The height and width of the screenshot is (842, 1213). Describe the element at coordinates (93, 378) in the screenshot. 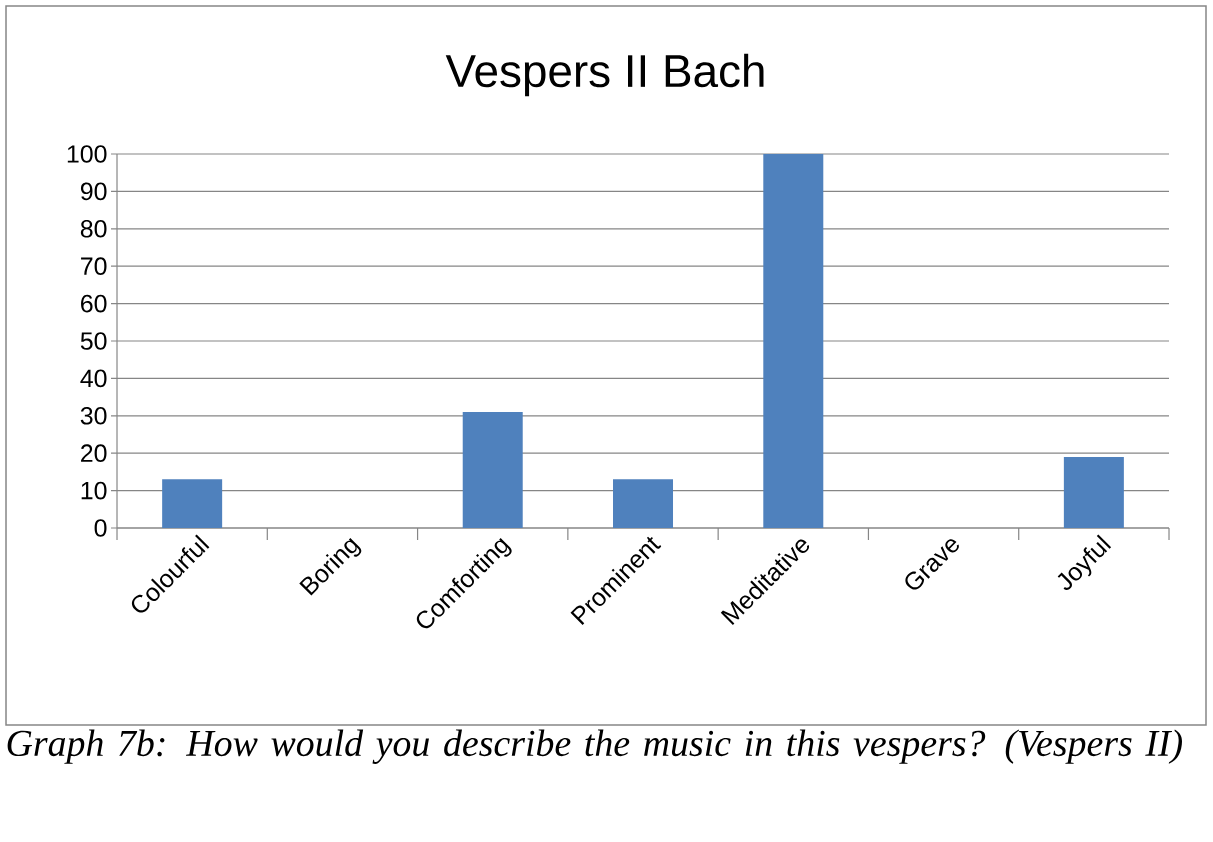

I see `y-tick-label: 40` at that location.